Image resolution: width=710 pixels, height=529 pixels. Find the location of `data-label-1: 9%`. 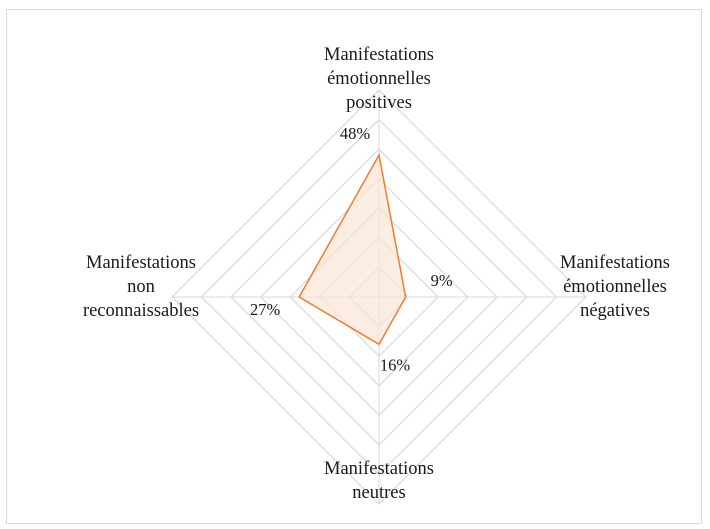

data-label-1: 9% is located at coordinates (442, 280).